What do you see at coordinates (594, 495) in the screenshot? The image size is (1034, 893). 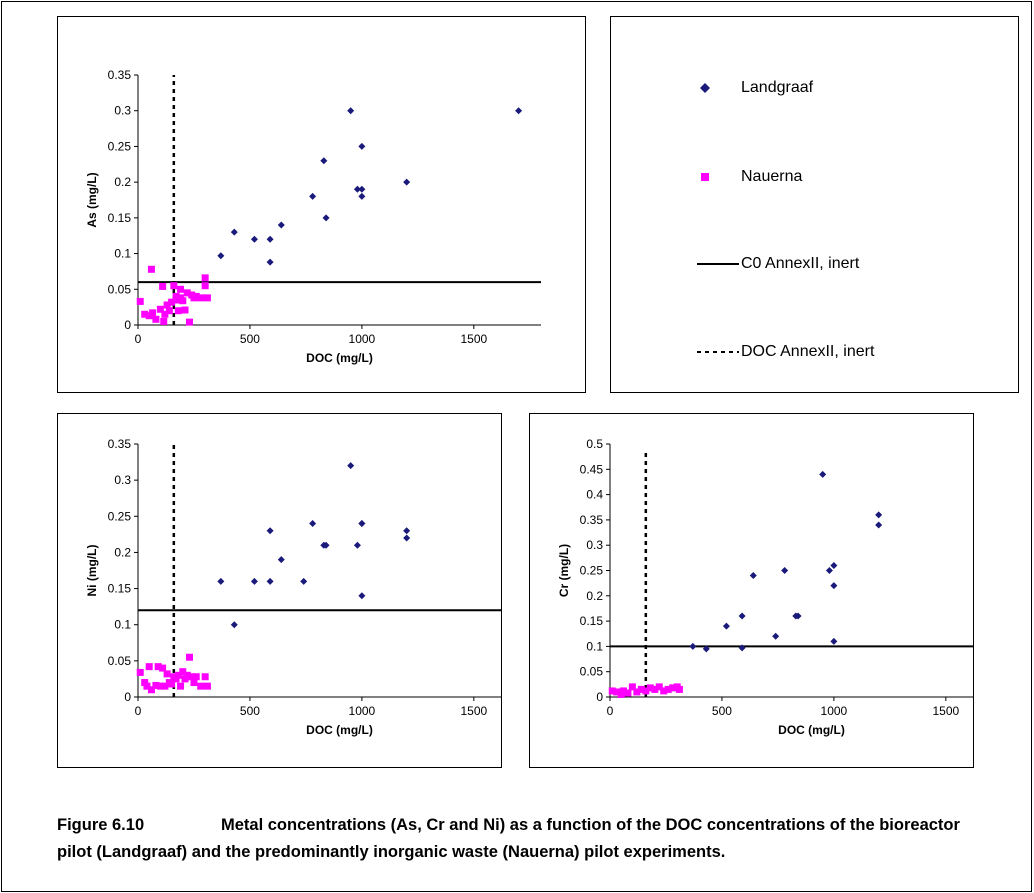 I see `y-tick-label: 0.4` at bounding box center [594, 495].